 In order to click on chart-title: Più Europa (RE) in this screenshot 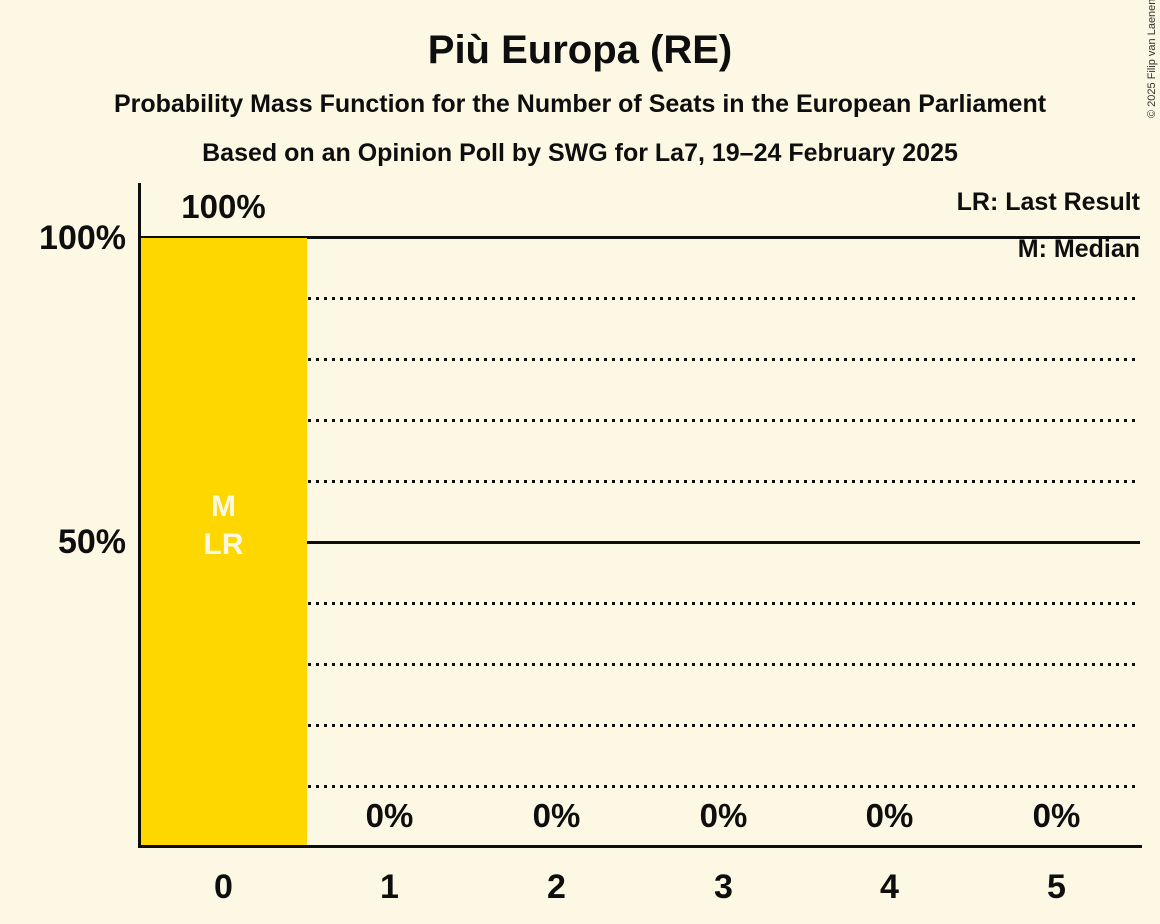, I will do `click(580, 50)`.